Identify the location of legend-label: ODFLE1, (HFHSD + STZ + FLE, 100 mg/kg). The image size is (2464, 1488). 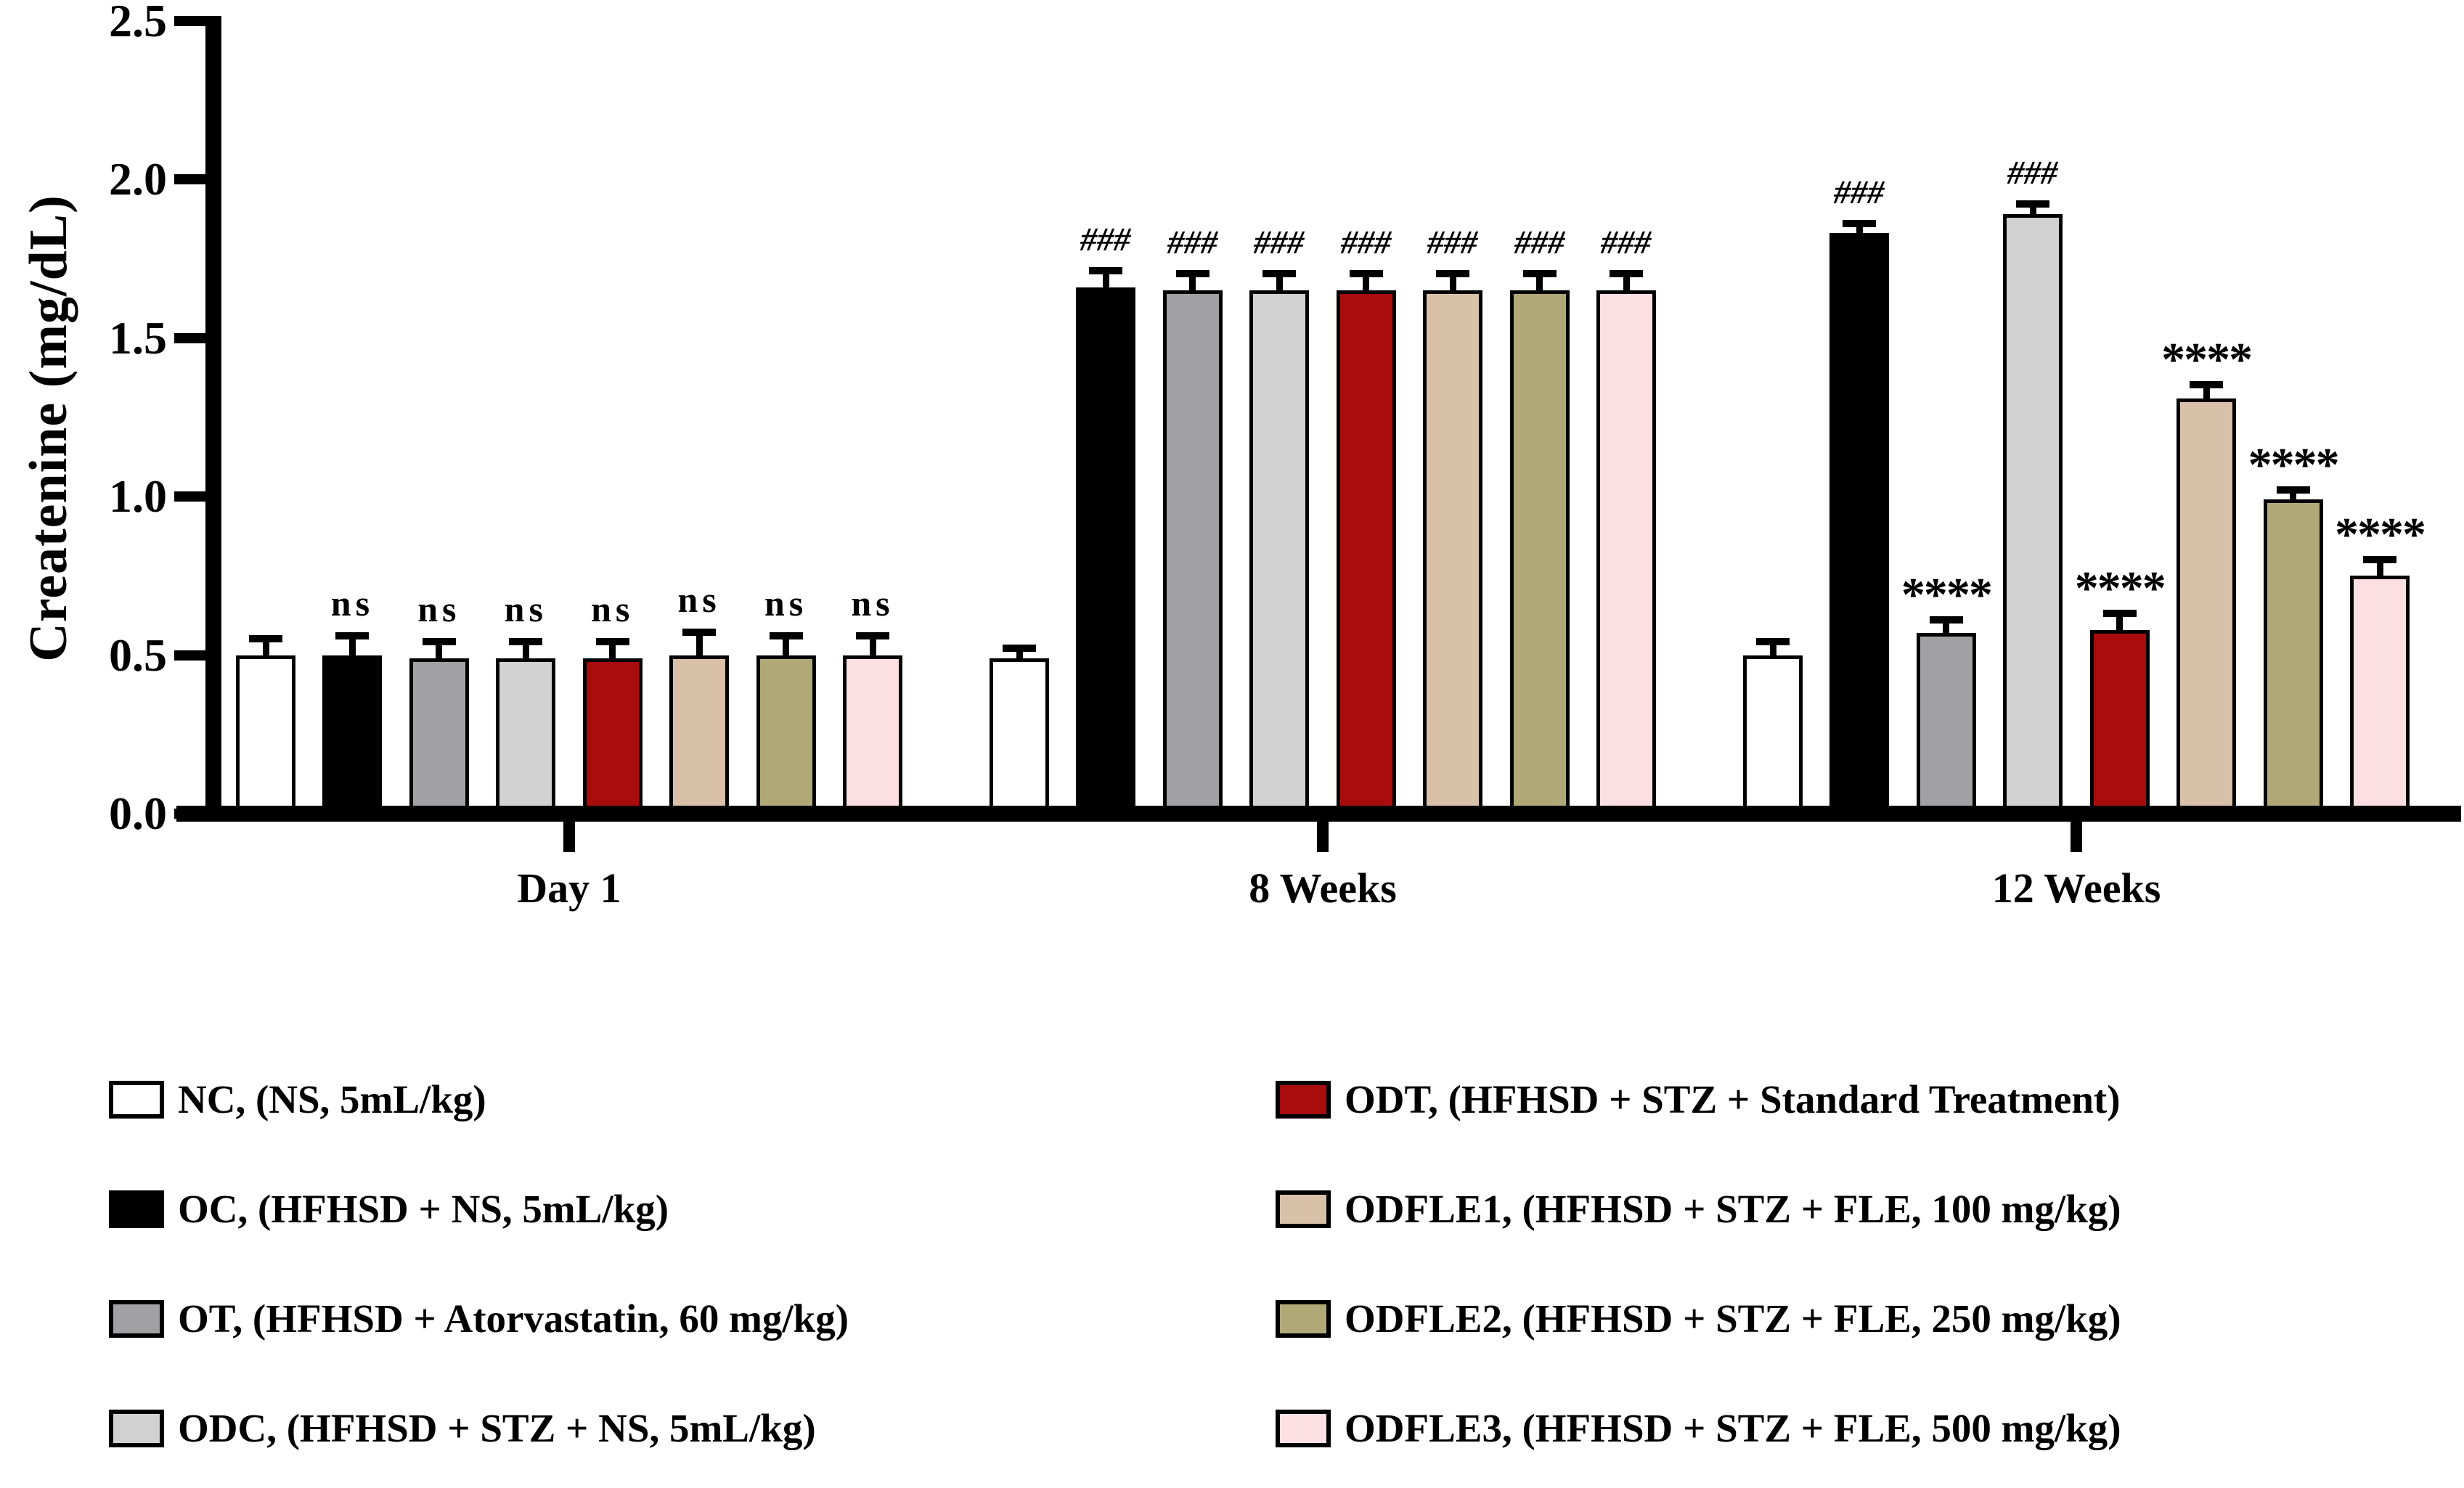
(1733, 1209).